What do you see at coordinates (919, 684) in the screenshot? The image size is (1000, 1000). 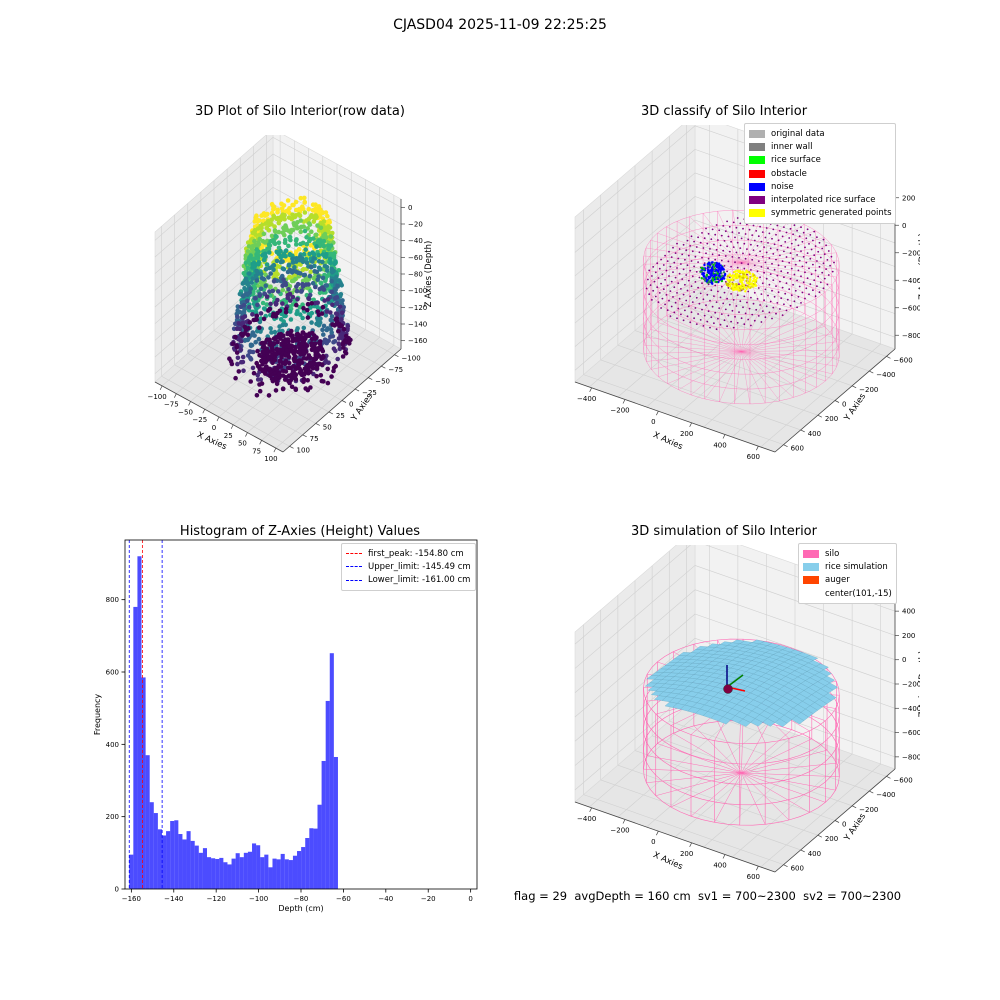 I see `z-axis-label: Z Axies (Depth)` at bounding box center [919, 684].